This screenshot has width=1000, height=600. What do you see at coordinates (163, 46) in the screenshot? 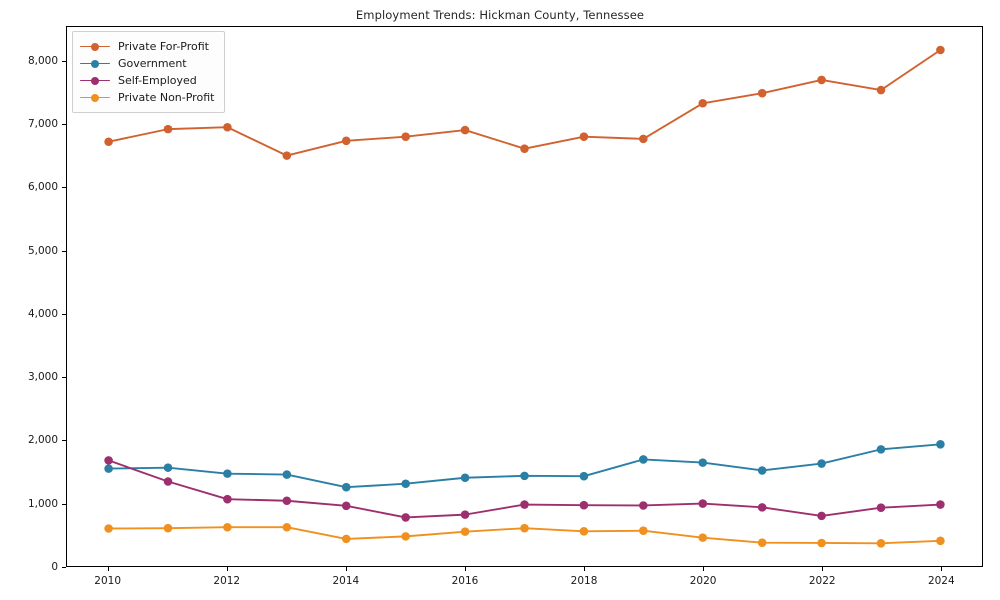
I see `legend-label: Private For-Profit` at bounding box center [163, 46].